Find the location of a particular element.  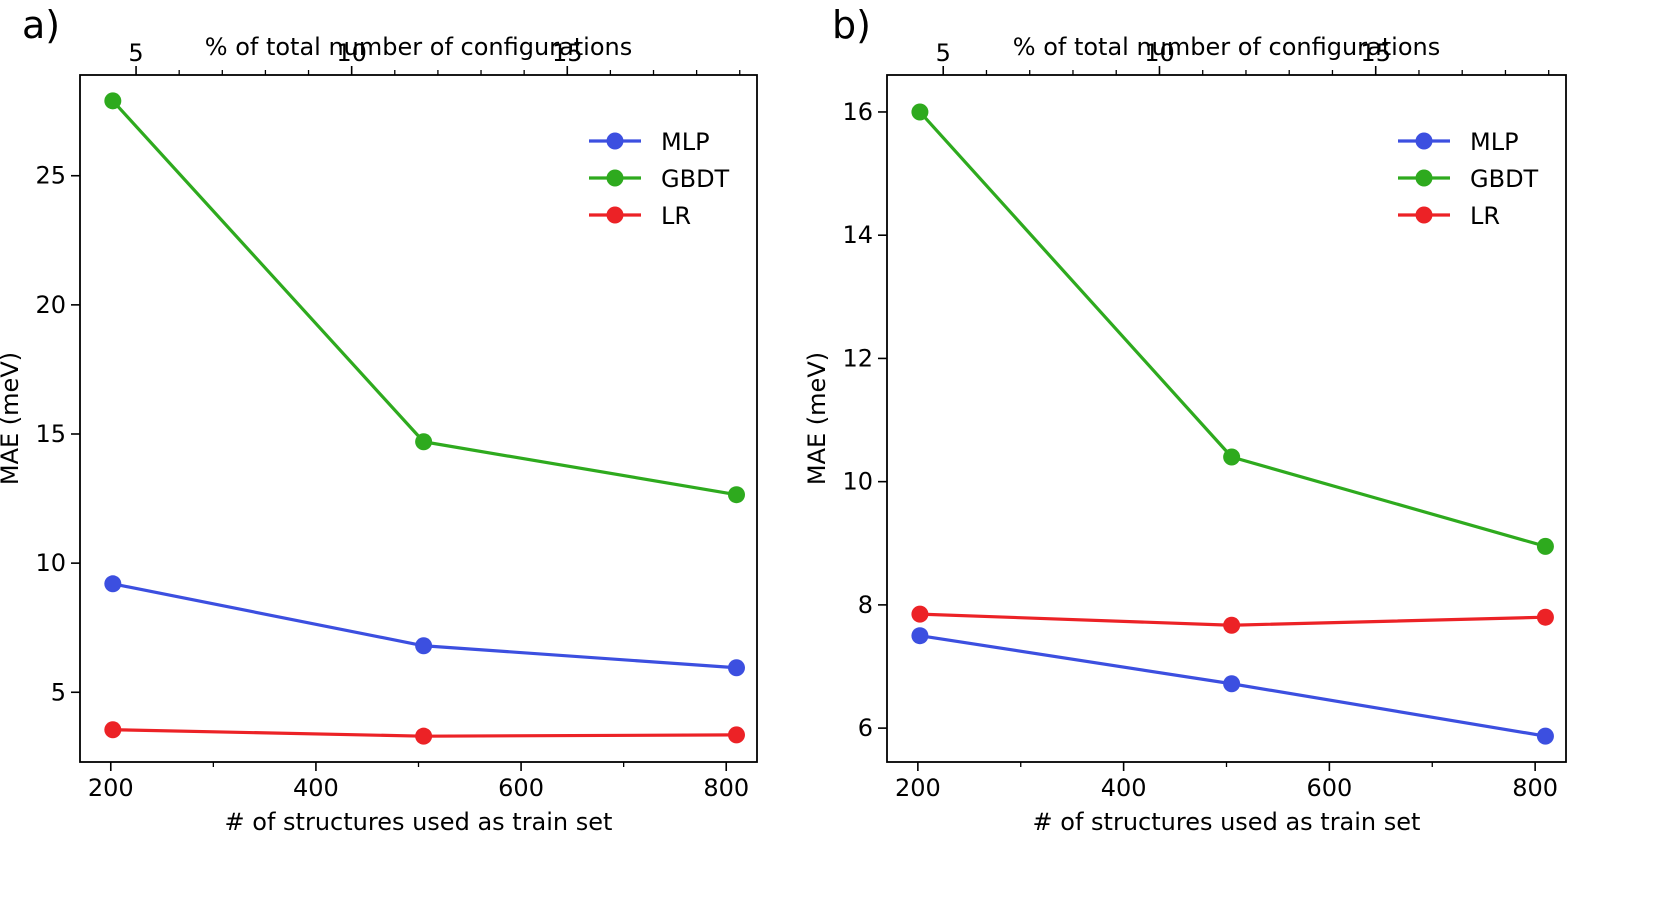

chart0-top-x-tick-label: 15 is located at coordinates (567, 53).